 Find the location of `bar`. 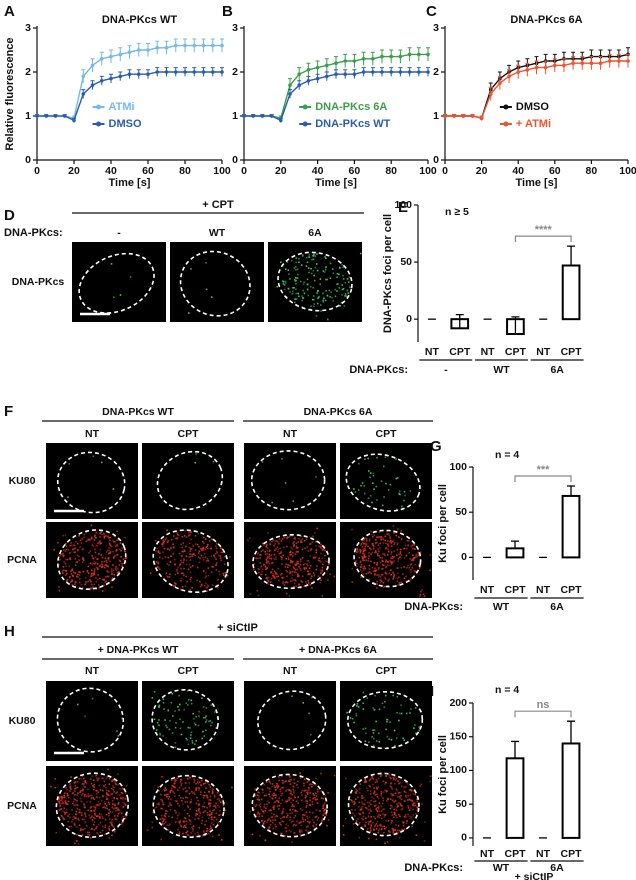

bar is located at coordinates (515, 553).